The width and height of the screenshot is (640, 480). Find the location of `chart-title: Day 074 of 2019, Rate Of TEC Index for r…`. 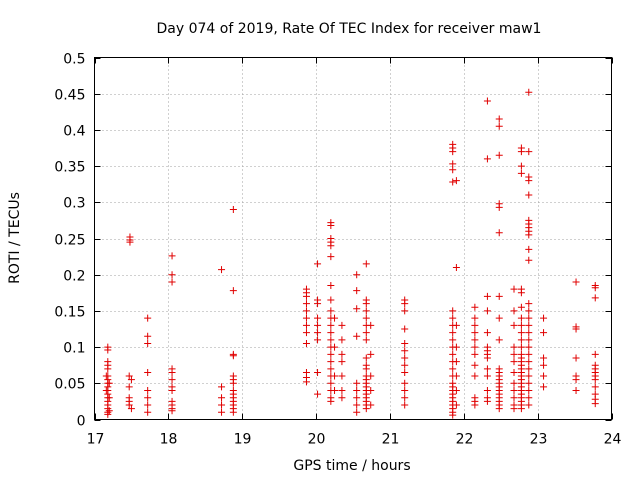

chart-title: Day 074 of 2019, Rate Of TEC Index for r… is located at coordinates (349, 29).